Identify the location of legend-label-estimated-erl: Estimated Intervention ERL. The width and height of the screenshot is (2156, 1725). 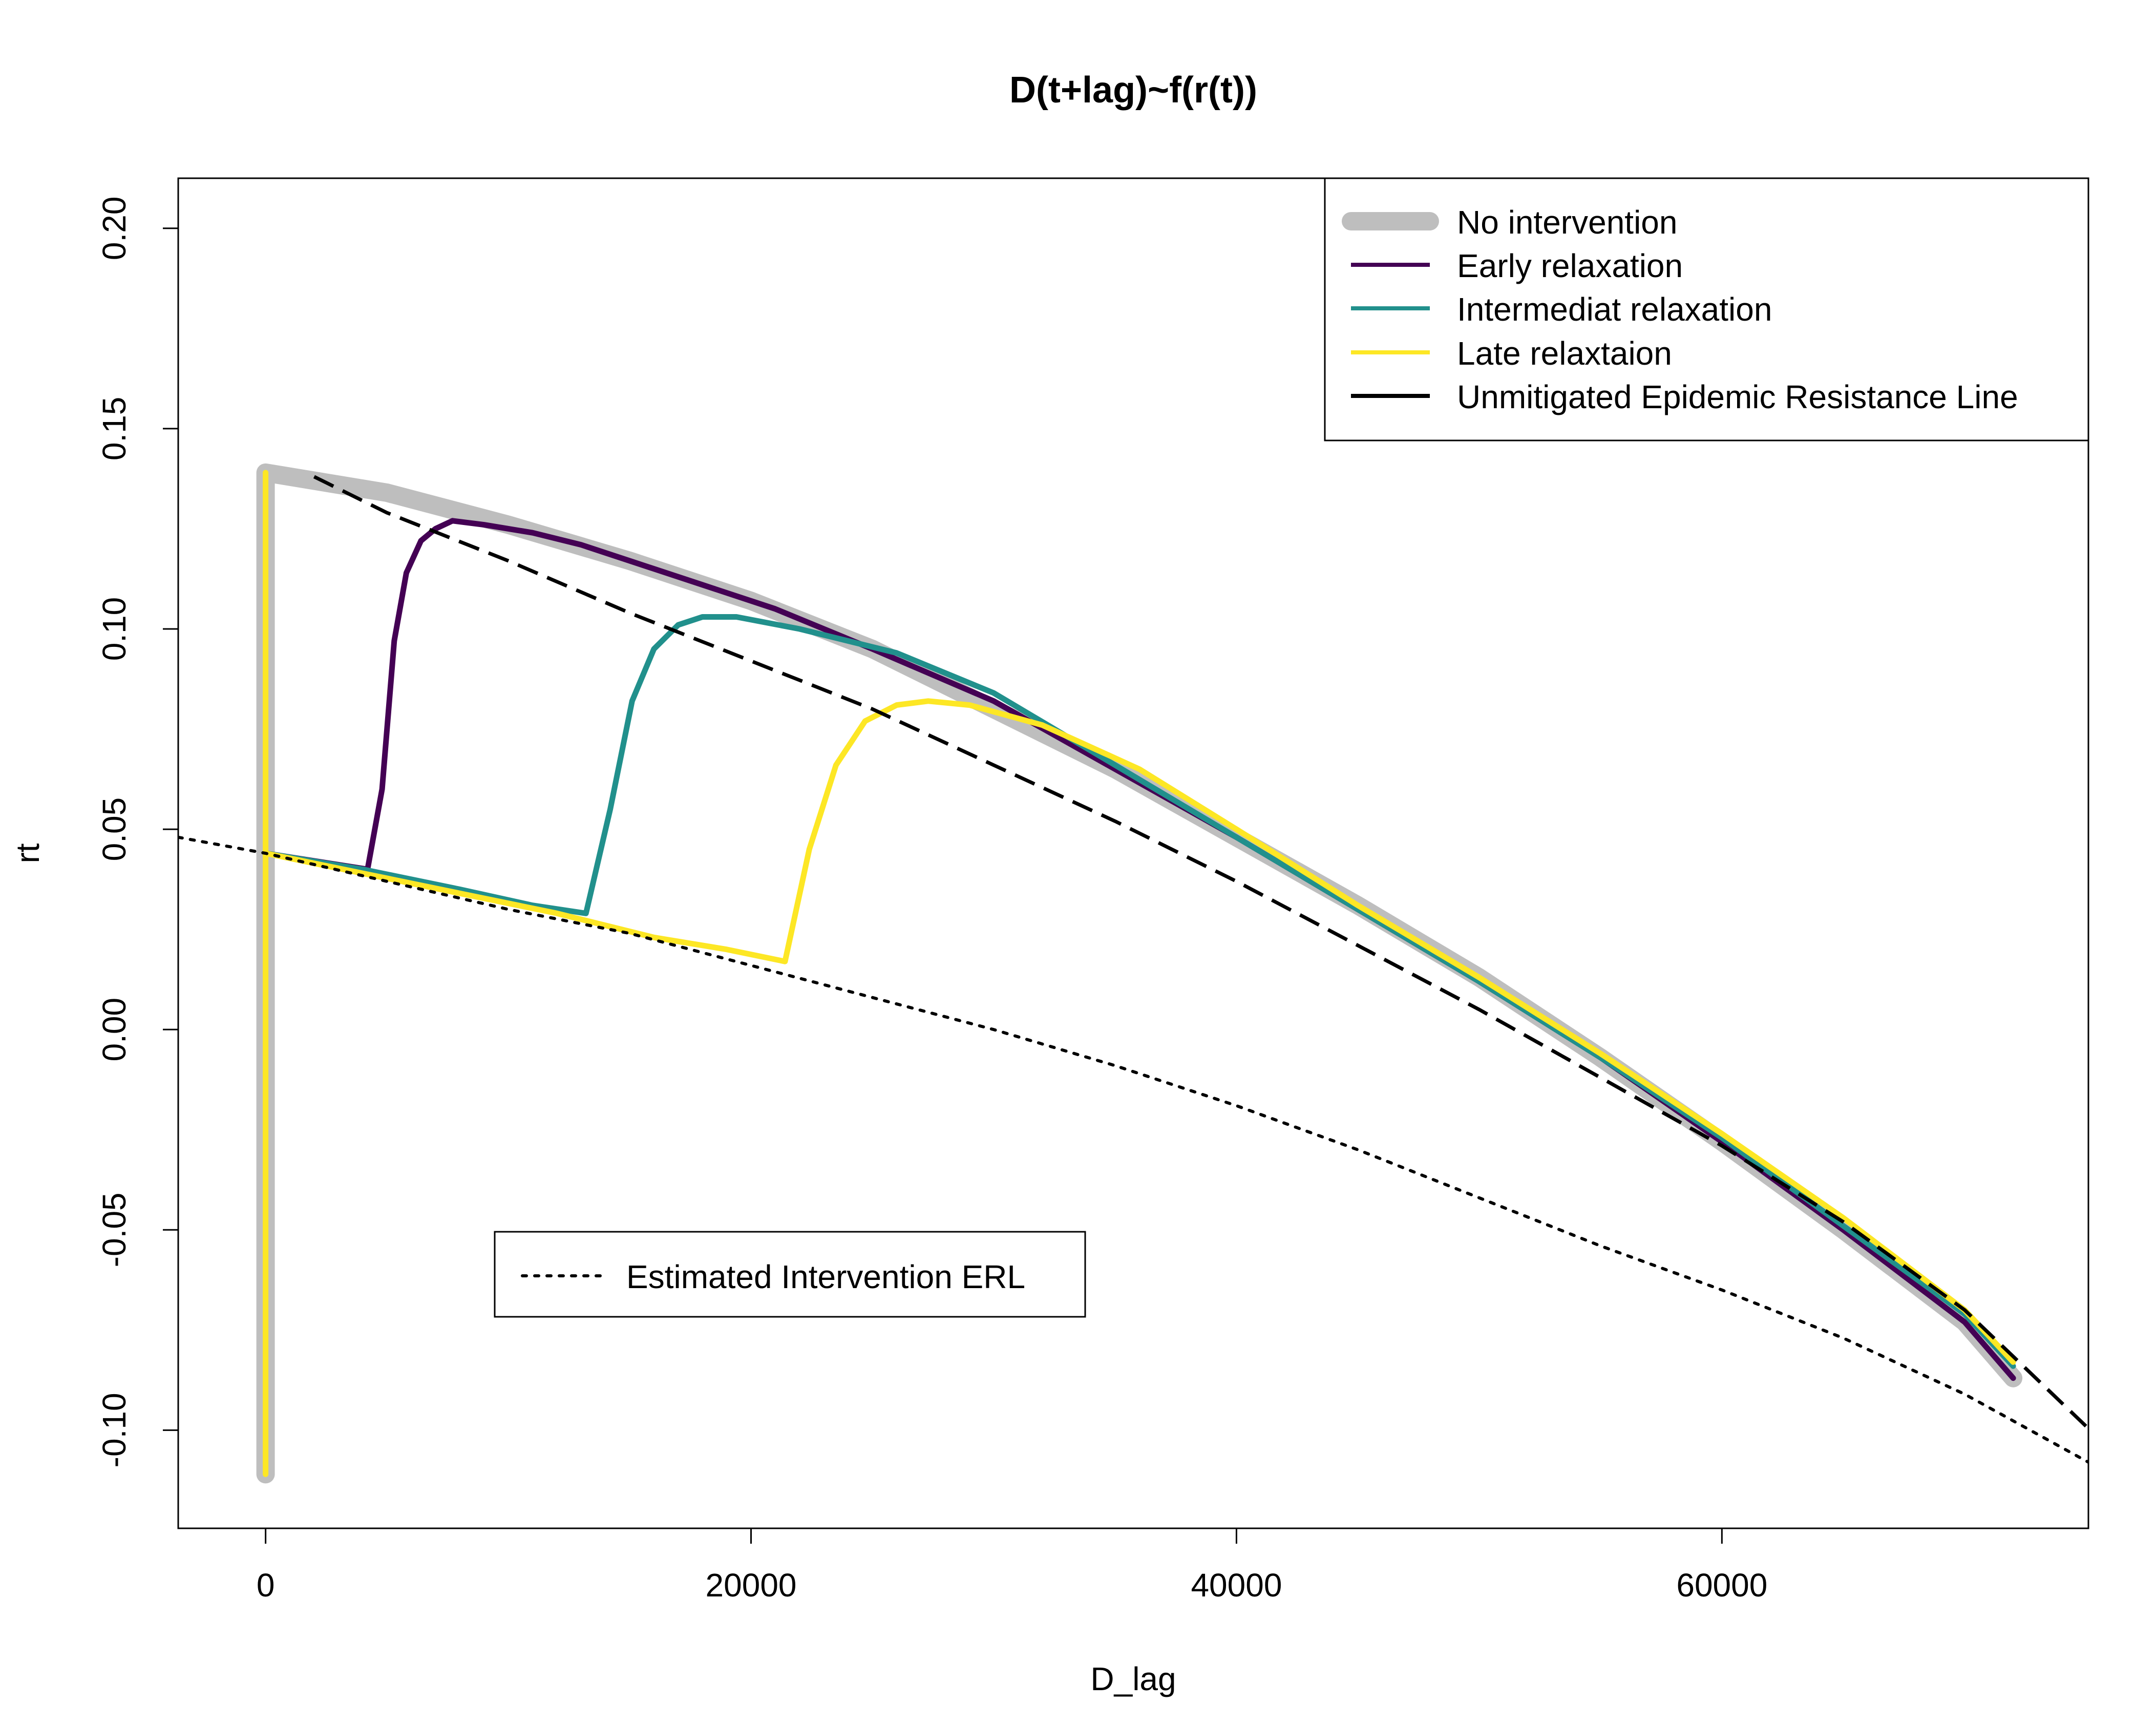
(825, 1276).